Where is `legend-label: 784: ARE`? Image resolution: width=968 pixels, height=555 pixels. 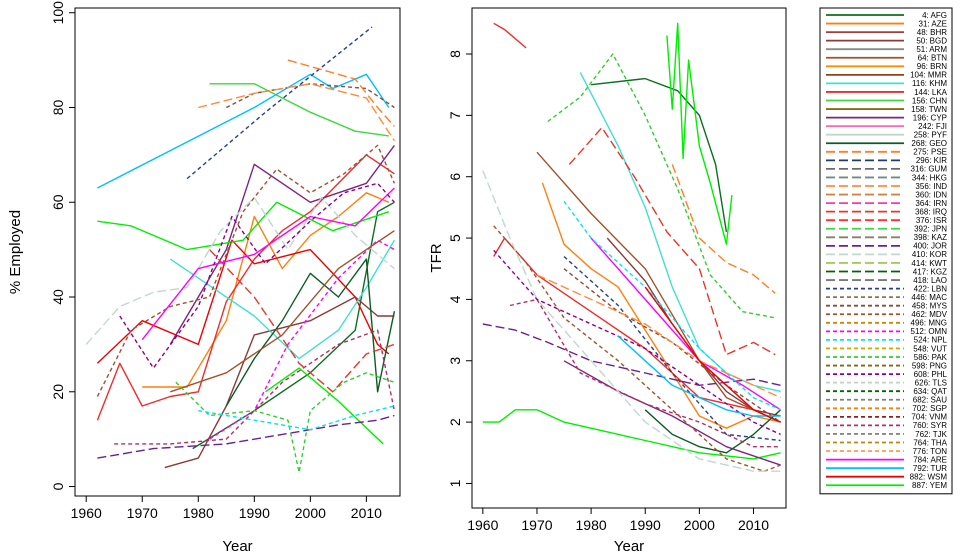 legend-label: 784: ARE is located at coordinates (930, 459).